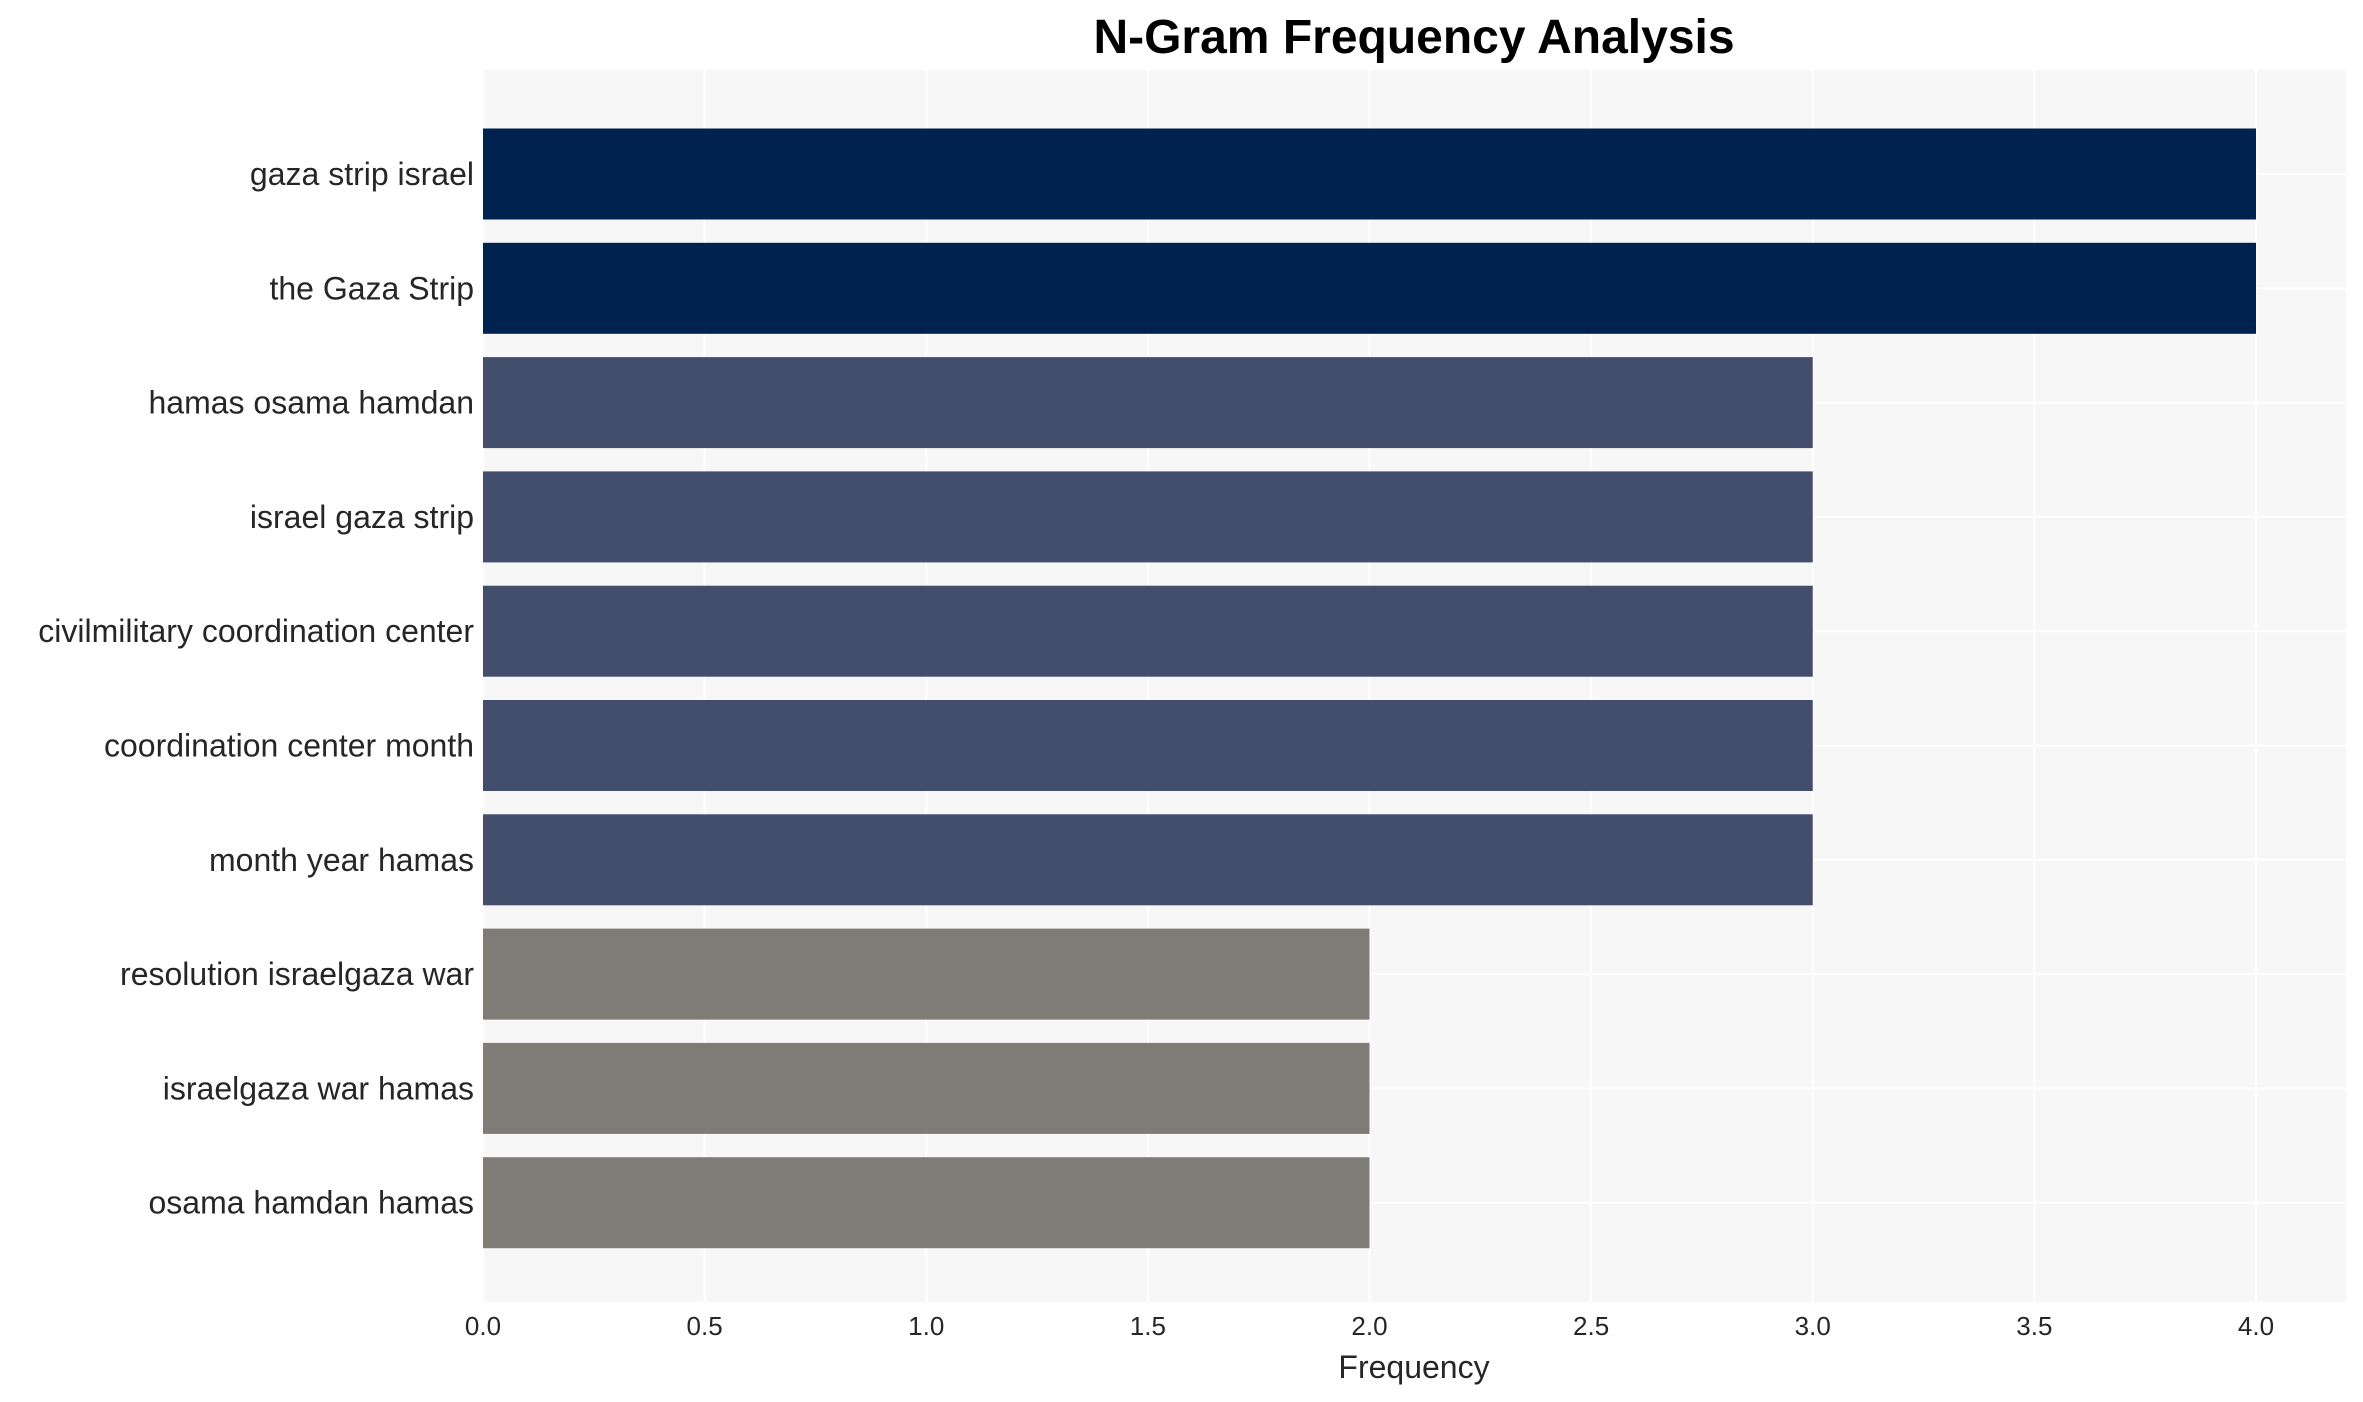  I want to click on x-tick-labels: 0.0 0.5 1.0 1.5 2.0 2.5 3.0 3.5 4.0, so click(1369, 1326).